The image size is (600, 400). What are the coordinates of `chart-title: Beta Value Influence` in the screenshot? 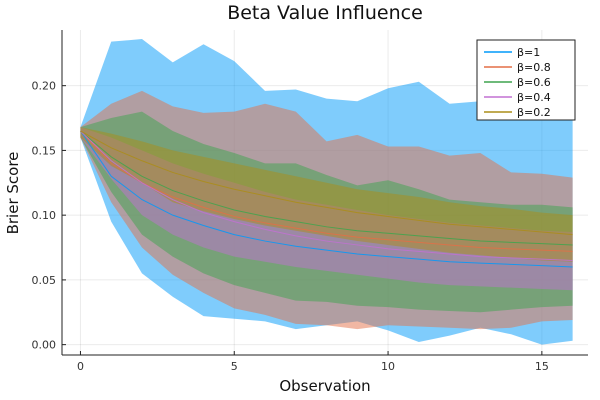 It's located at (325, 13).